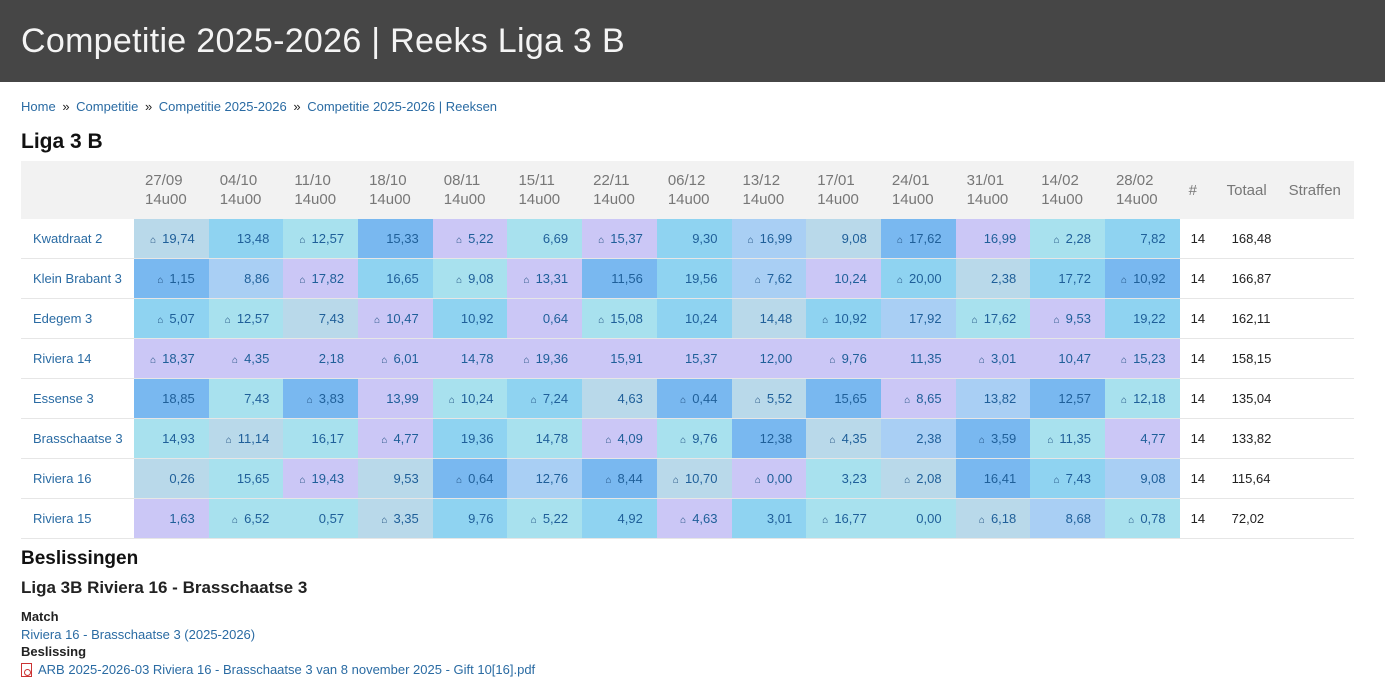 The height and width of the screenshot is (694, 1385). I want to click on score-cell: ⌂ 7,43, so click(1067, 478).